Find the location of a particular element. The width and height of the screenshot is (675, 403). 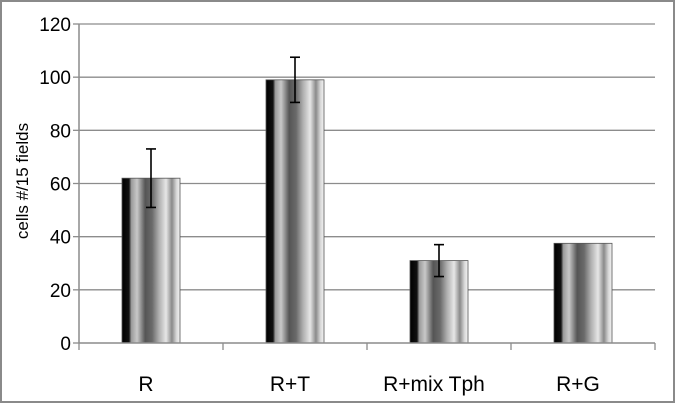

category-labels: R R+T R+mix Tph R+G is located at coordinates (368, 384).